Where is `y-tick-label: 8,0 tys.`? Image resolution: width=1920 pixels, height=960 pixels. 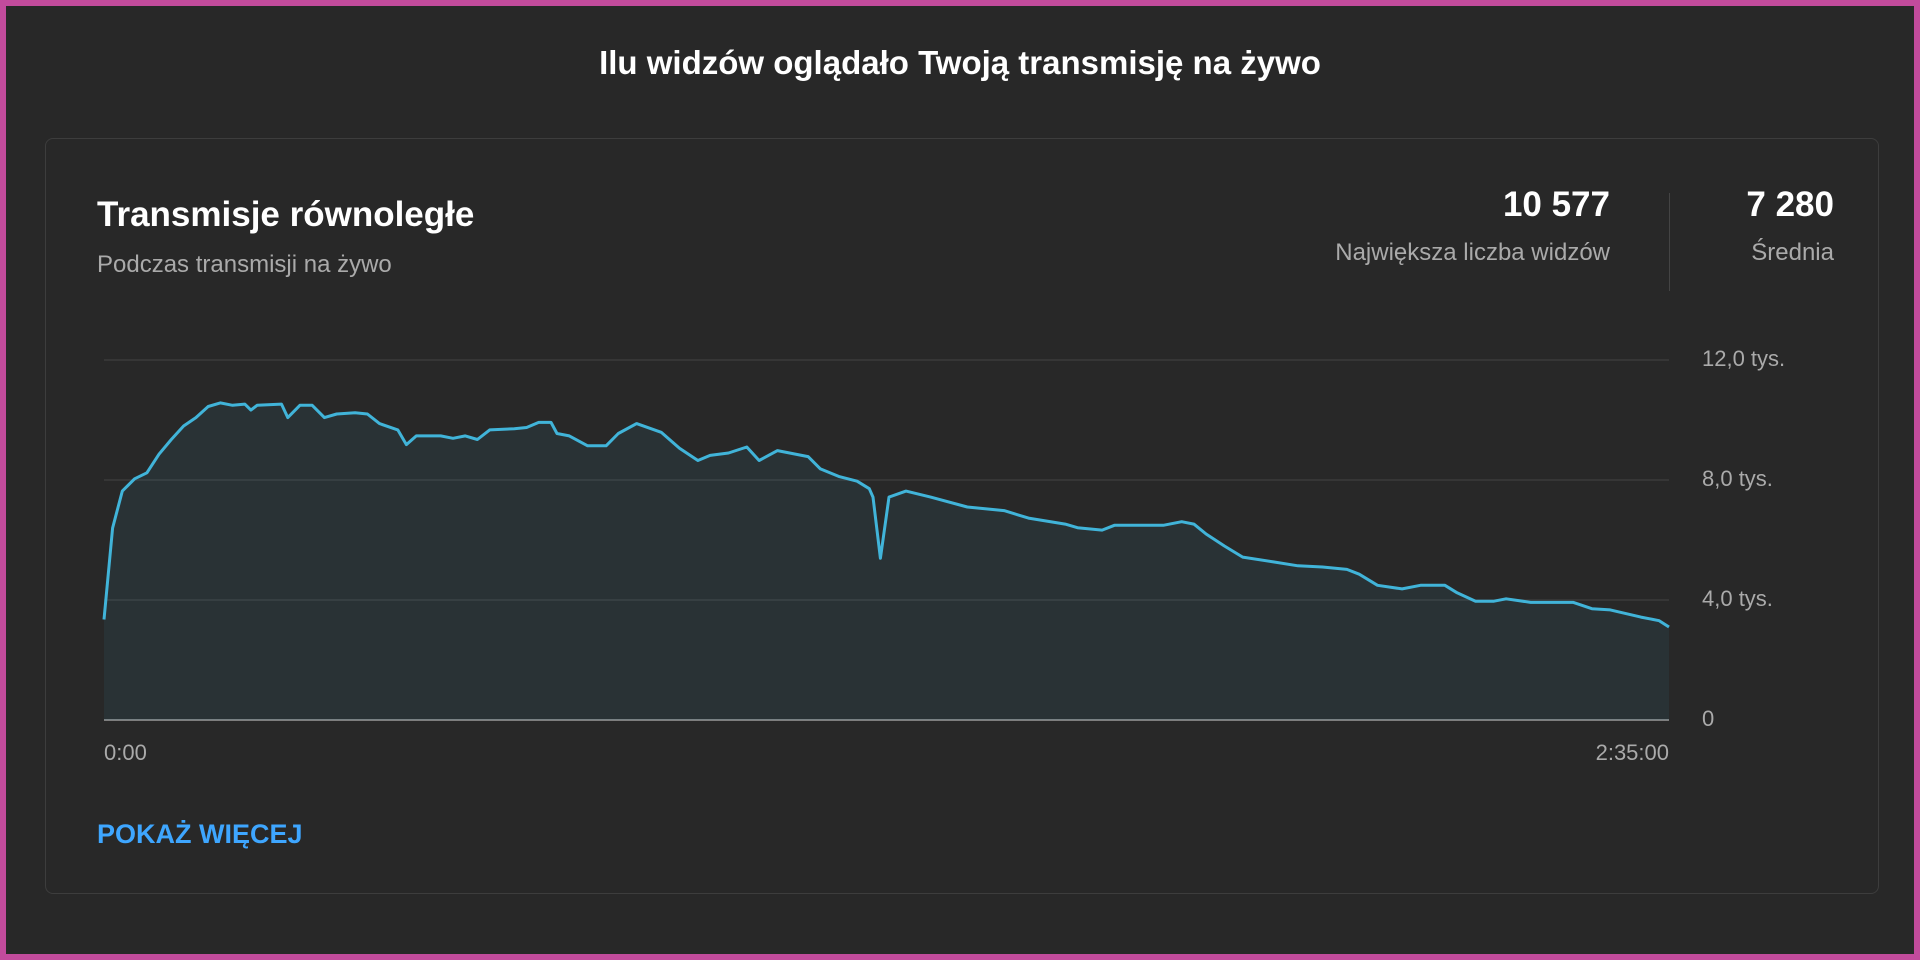
y-tick-label: 8,0 tys. is located at coordinates (1737, 478).